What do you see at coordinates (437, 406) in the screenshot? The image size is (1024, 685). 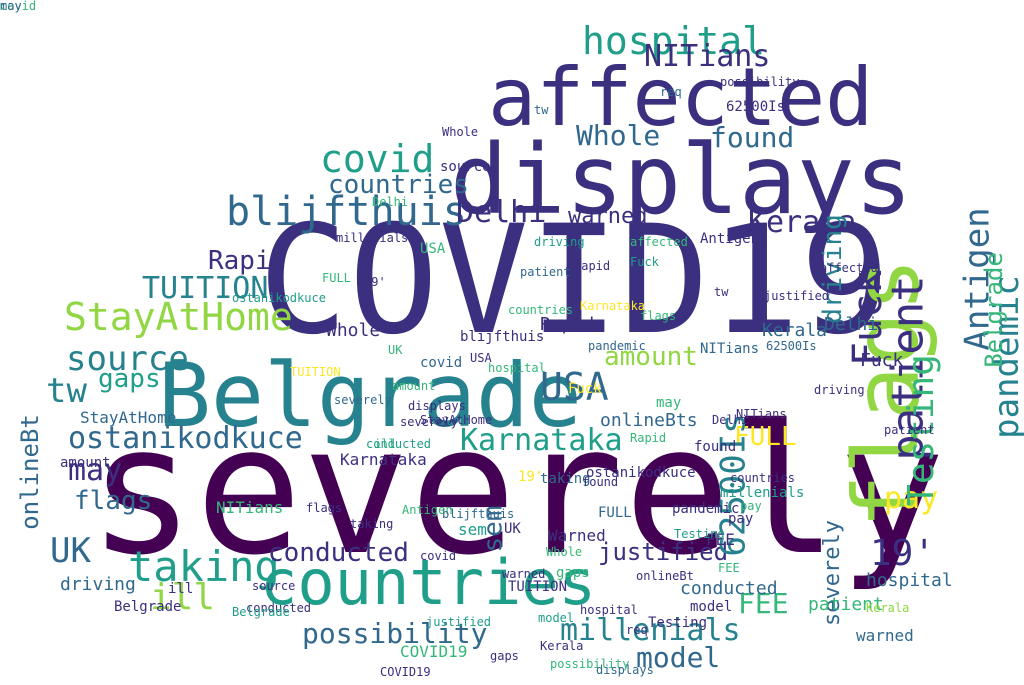 I see `cloud-word: displays` at bounding box center [437, 406].